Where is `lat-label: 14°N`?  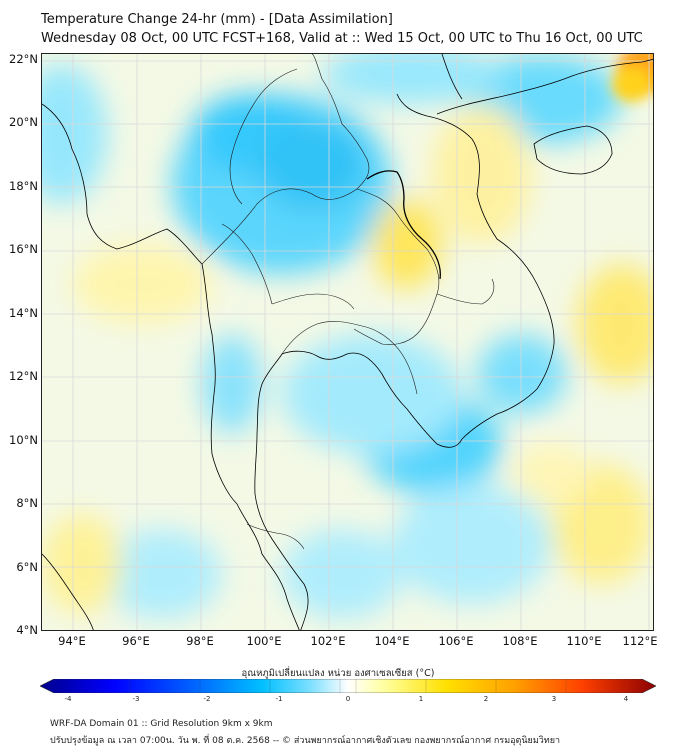 lat-label: 14°N is located at coordinates (23, 313).